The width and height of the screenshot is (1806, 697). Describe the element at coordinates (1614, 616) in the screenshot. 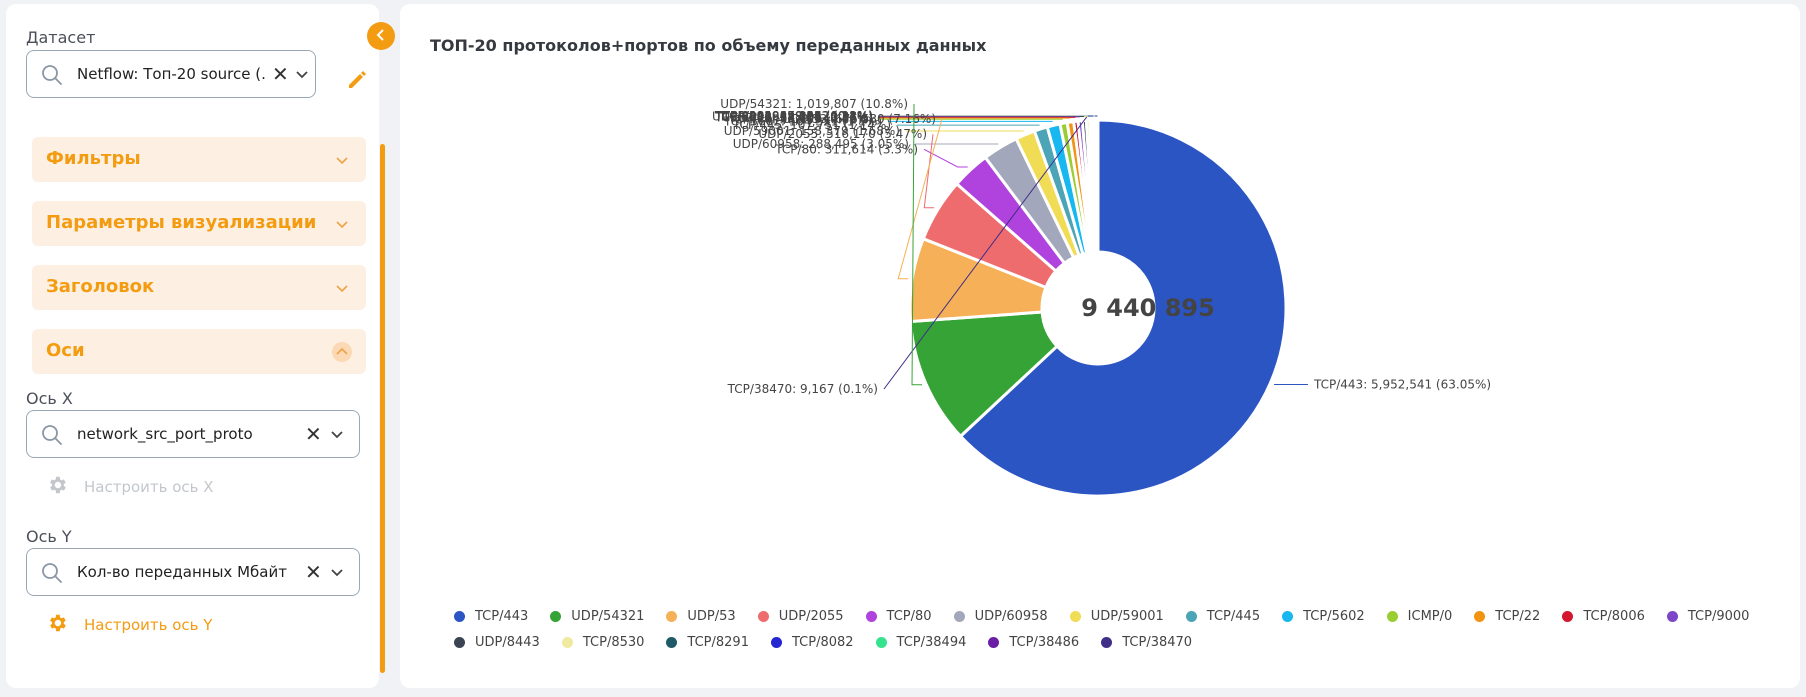

I see `legend-label: TCP/8006` at that location.